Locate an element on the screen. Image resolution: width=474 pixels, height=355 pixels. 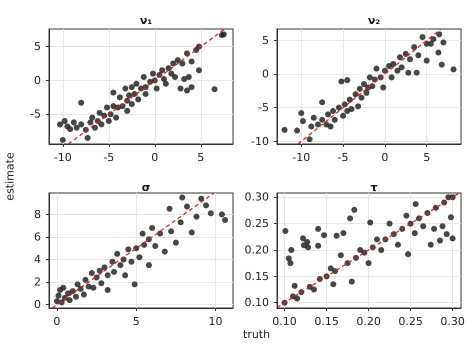
chart-title: τ is located at coordinates (374, 187).